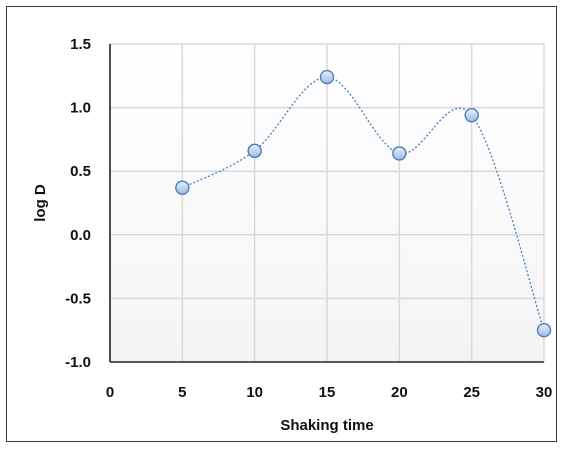  I want to click on x-tick-label: 15, so click(327, 392).